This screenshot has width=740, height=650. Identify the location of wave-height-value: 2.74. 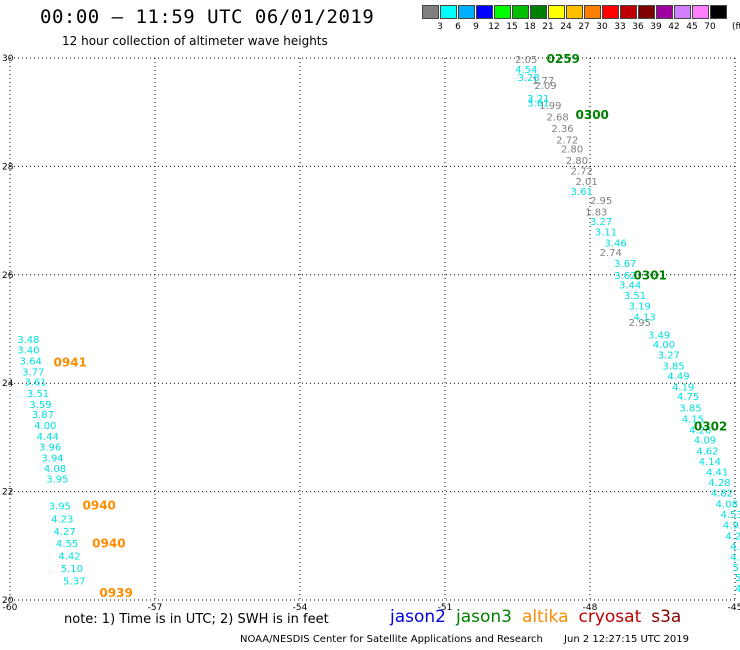
(611, 253).